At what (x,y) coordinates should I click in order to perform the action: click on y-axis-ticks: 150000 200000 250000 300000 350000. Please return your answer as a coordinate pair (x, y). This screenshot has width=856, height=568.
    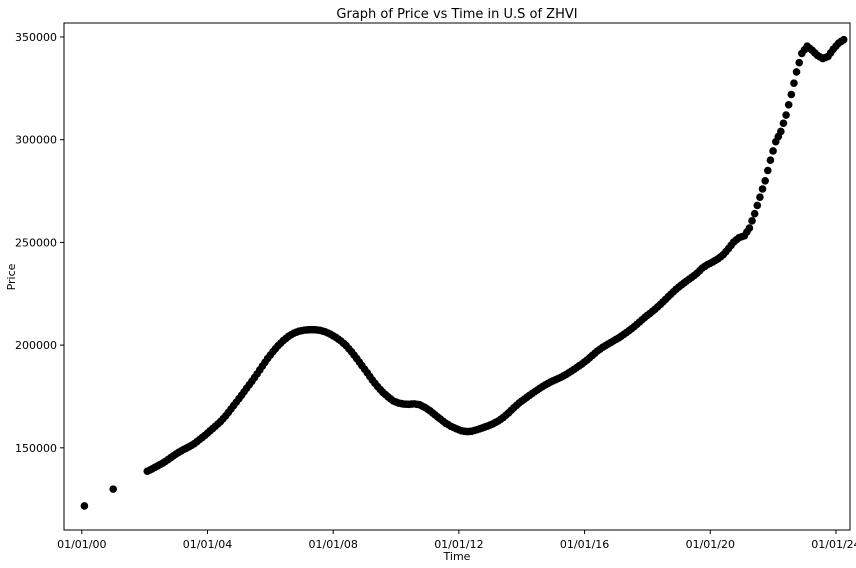
    Looking at the image, I should click on (39, 243).